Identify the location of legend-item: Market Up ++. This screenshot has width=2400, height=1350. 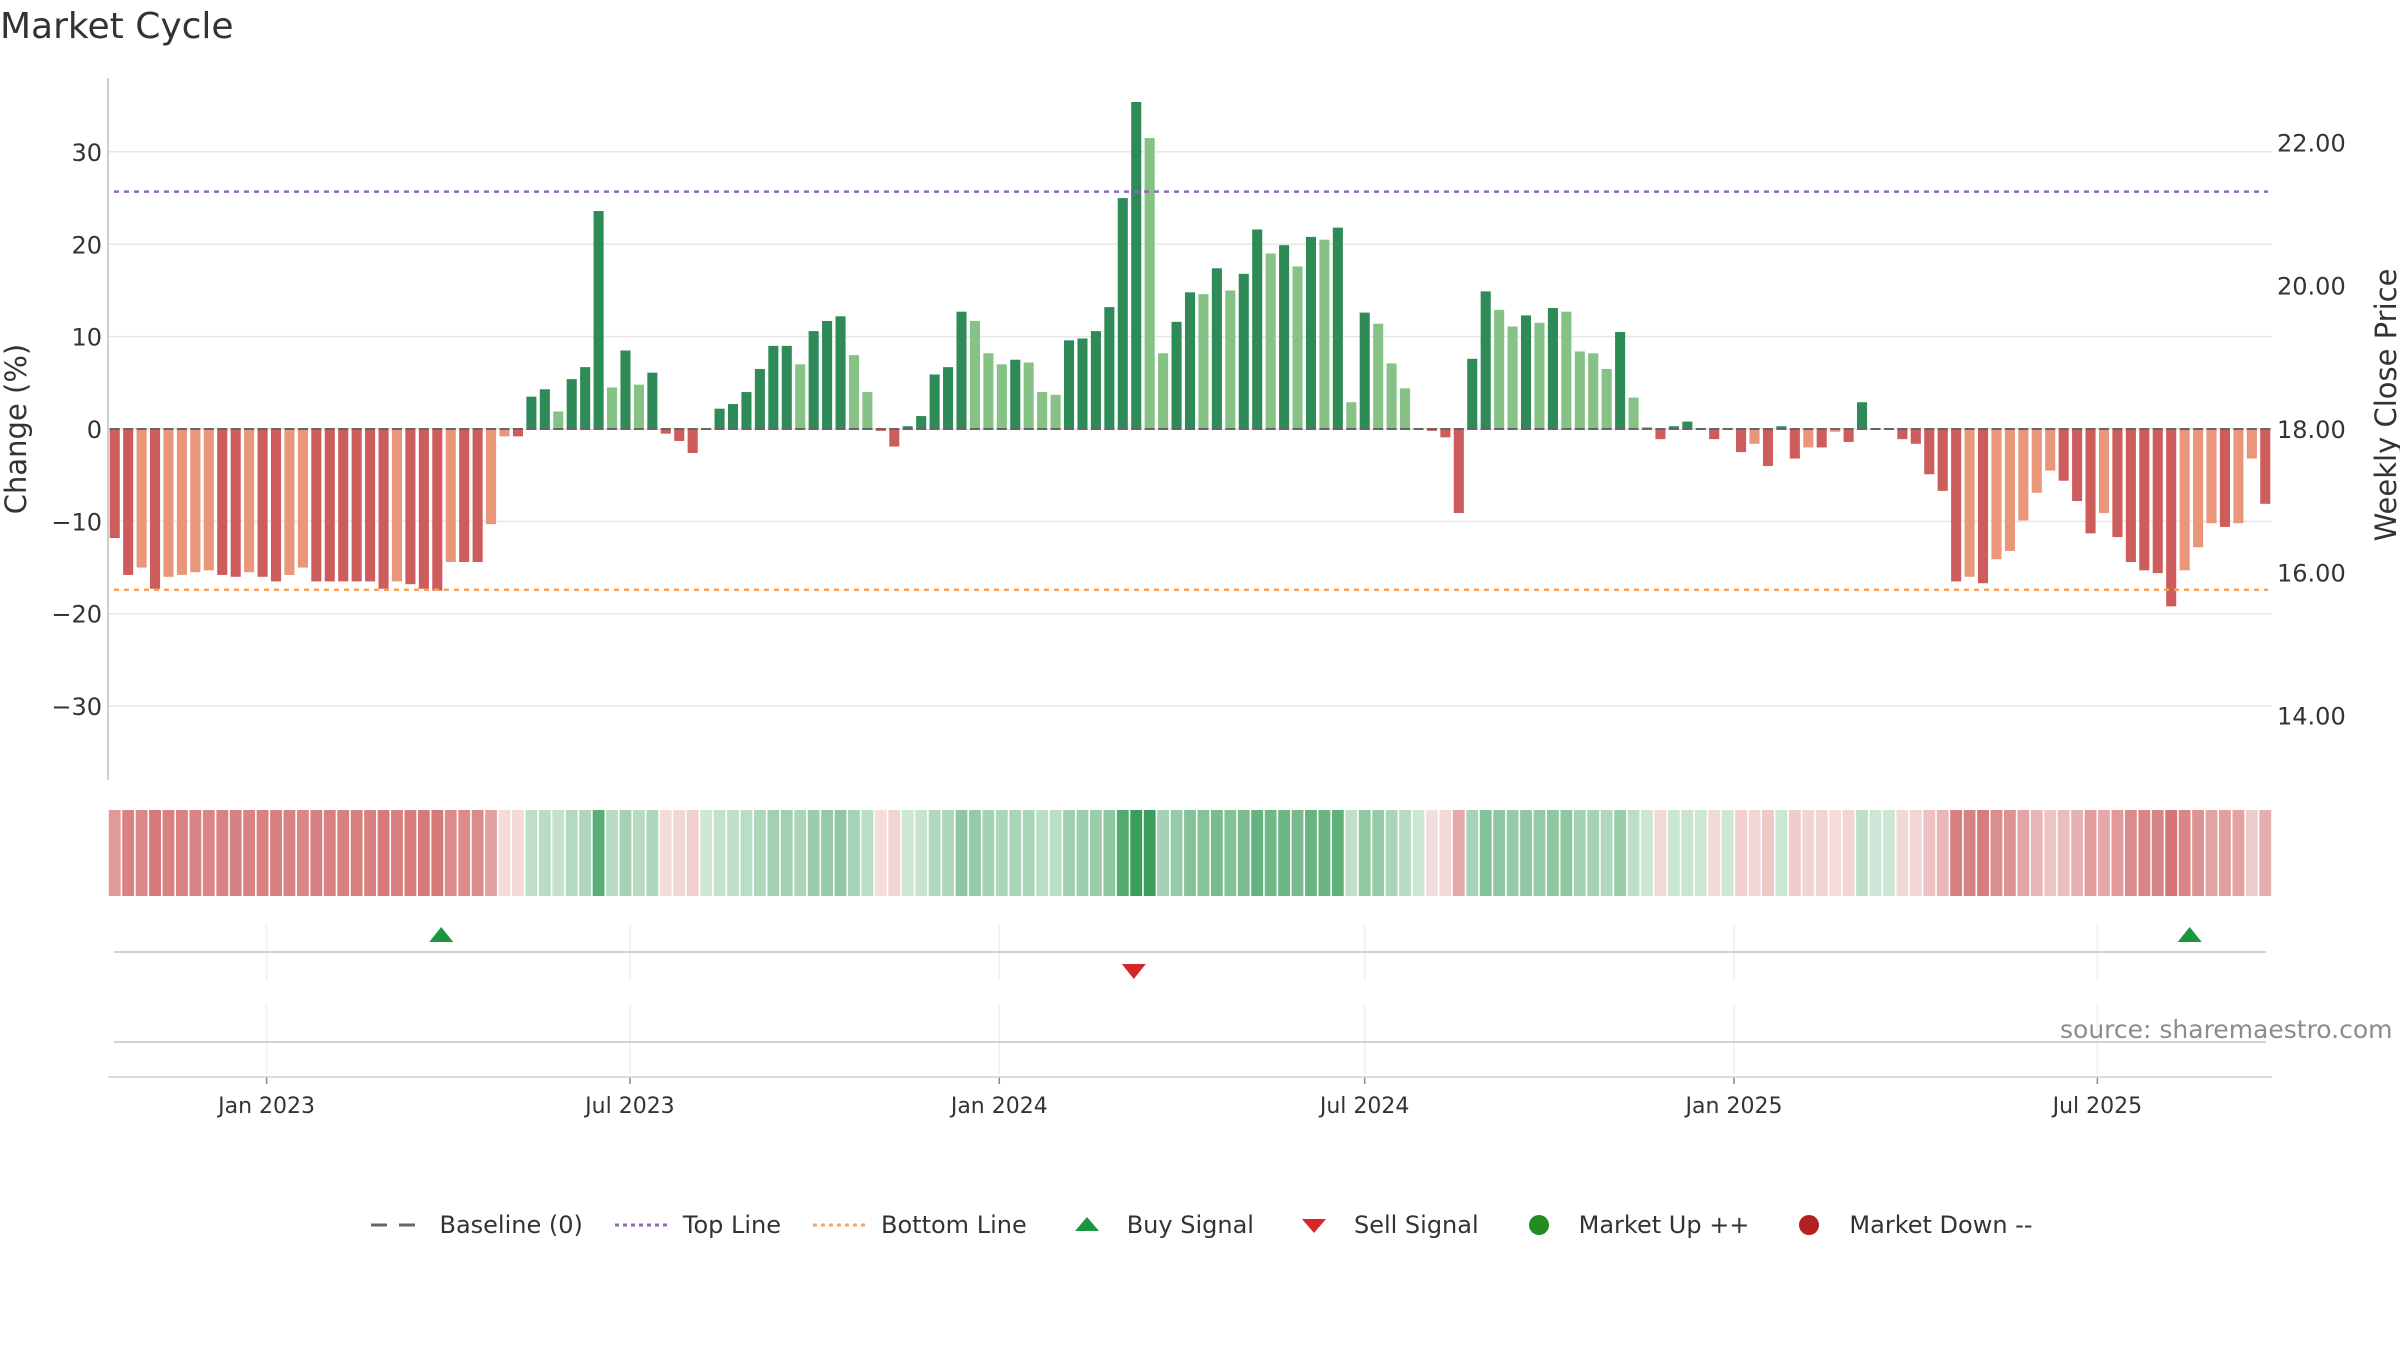
(1628, 1225).